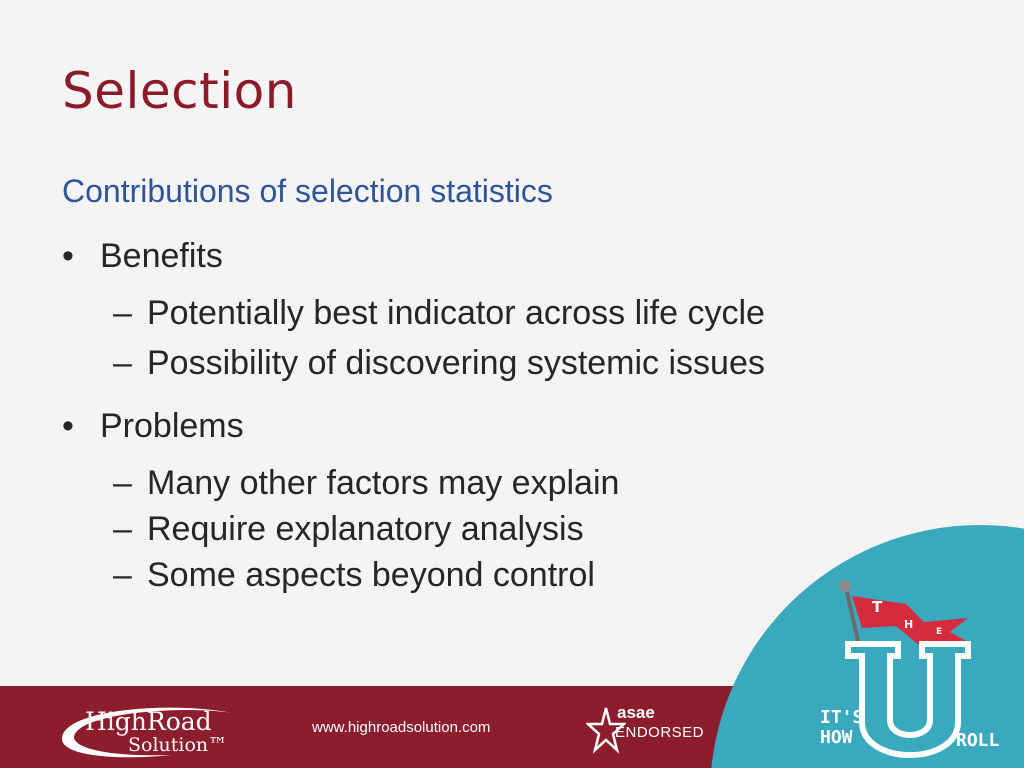  Describe the element at coordinates (877, 607) in the screenshot. I see `flag-letter-t: T` at that location.